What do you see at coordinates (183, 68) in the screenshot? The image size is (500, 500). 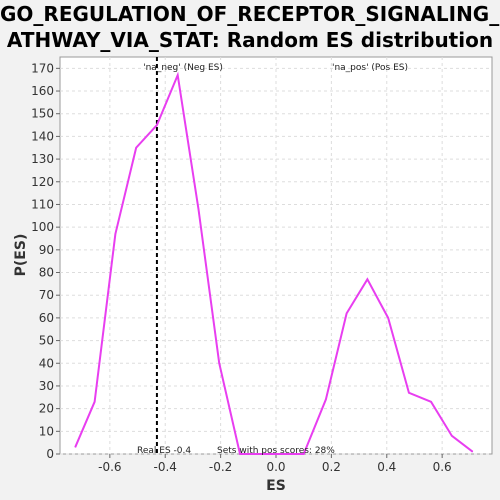 I see `neg-es-label: 'na_neg' (Neg ES)` at bounding box center [183, 68].